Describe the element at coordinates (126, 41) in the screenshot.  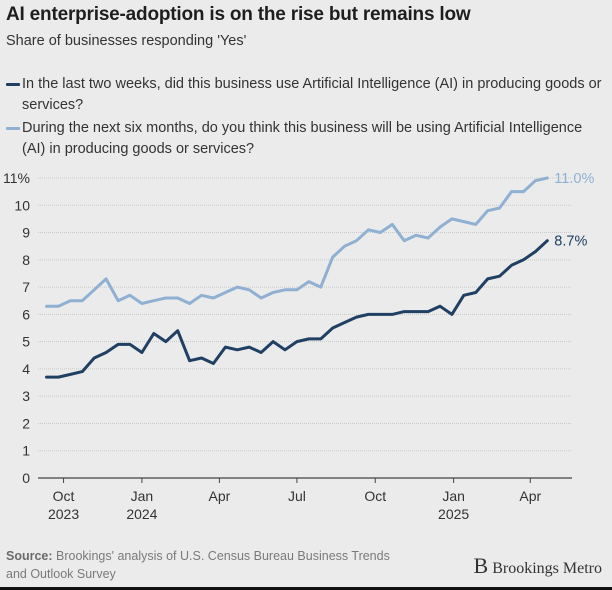
I see `chart-subtitle: Share of businesses responding 'Yes'` at that location.